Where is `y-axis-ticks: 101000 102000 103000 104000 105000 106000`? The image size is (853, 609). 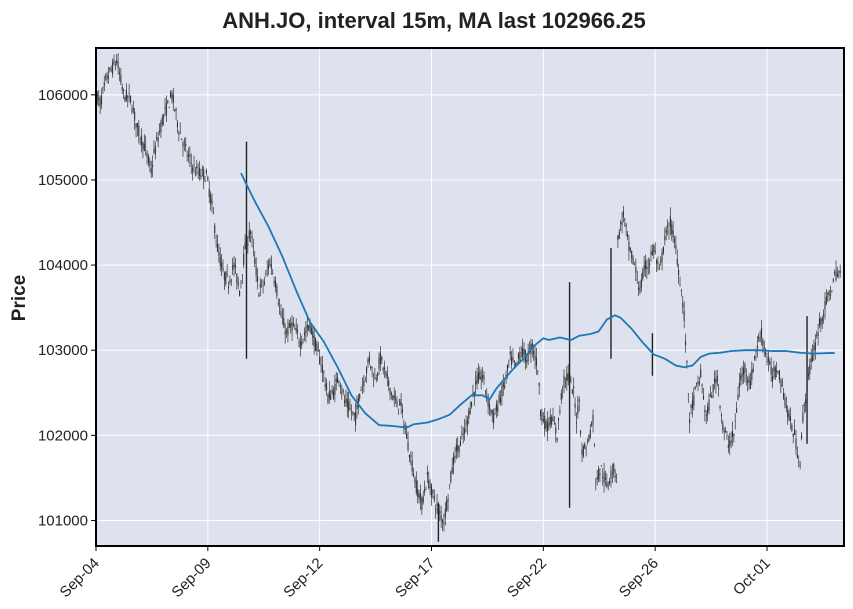
y-axis-ticks: 101000 102000 103000 104000 105000 106000 is located at coordinates (67, 308).